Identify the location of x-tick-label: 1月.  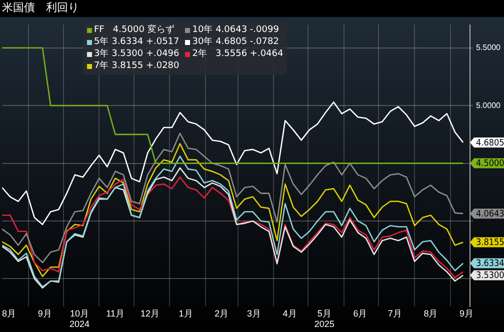
(185, 313).